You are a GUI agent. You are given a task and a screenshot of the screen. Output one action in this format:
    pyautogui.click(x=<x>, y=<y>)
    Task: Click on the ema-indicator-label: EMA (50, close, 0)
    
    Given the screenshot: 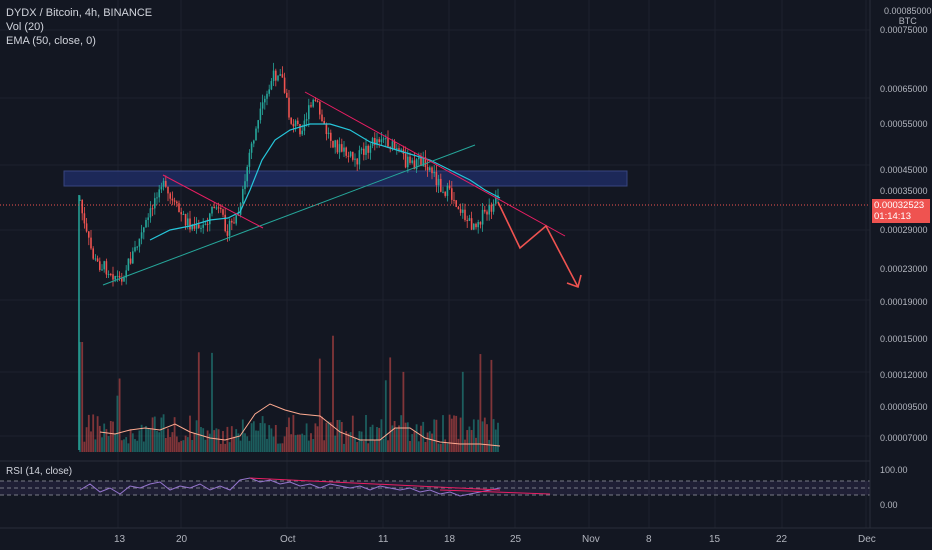 What is the action you would take?
    pyautogui.click(x=51, y=41)
    